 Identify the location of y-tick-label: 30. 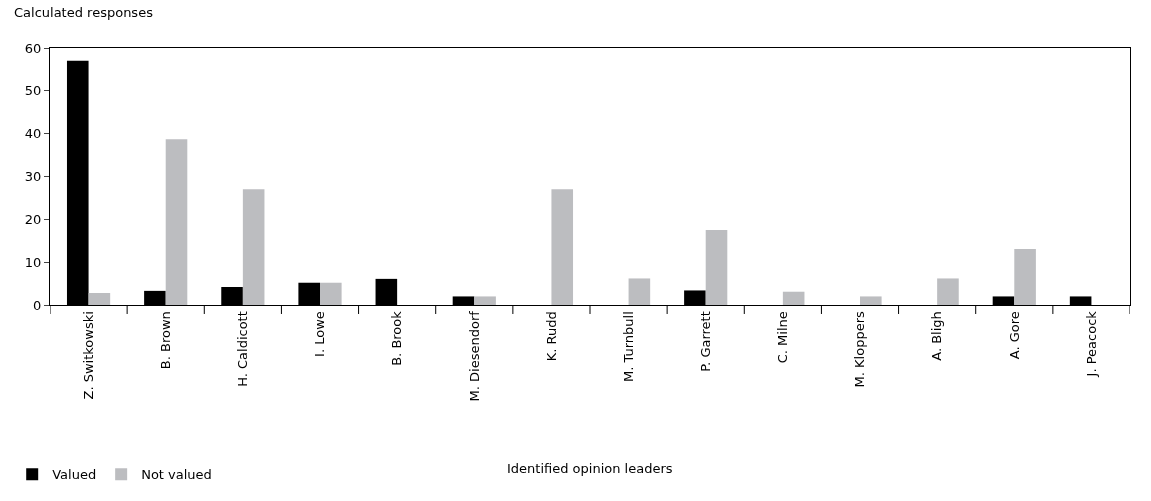
(33, 177).